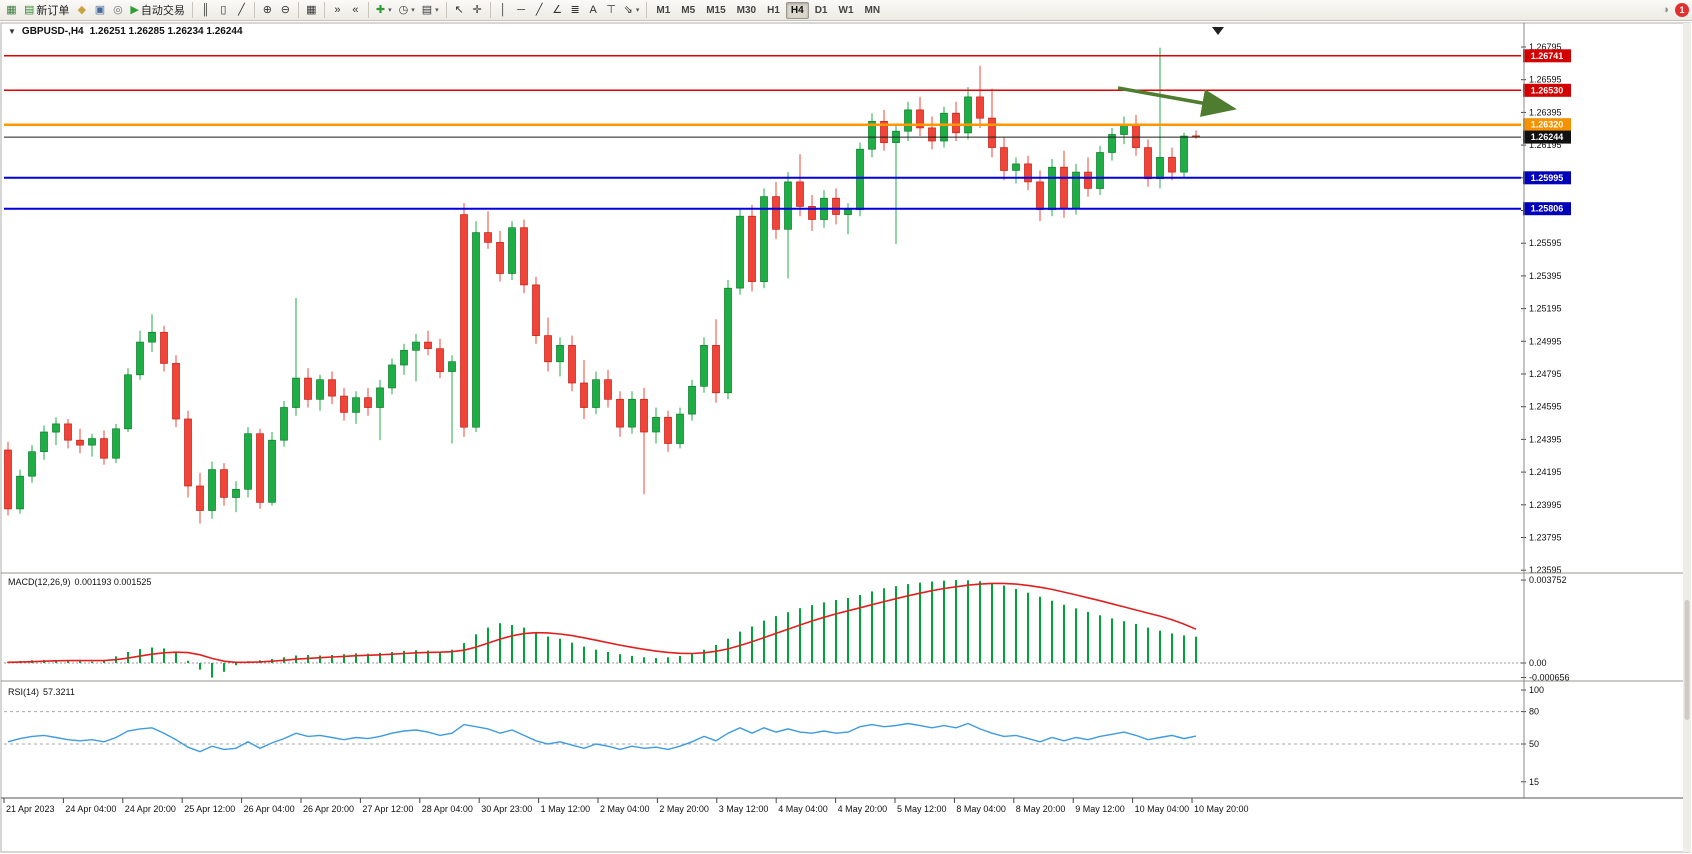 The width and height of the screenshot is (1692, 854). What do you see at coordinates (1534, 782) in the screenshot?
I see `svg-text: 15` at bounding box center [1534, 782].